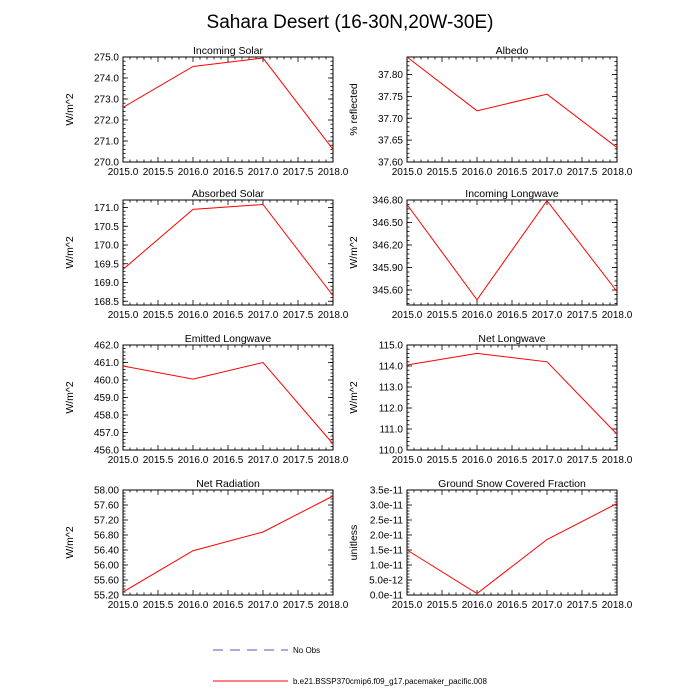 The image size is (700, 700). I want to click on y-tick-label: 114.0, so click(391, 367).